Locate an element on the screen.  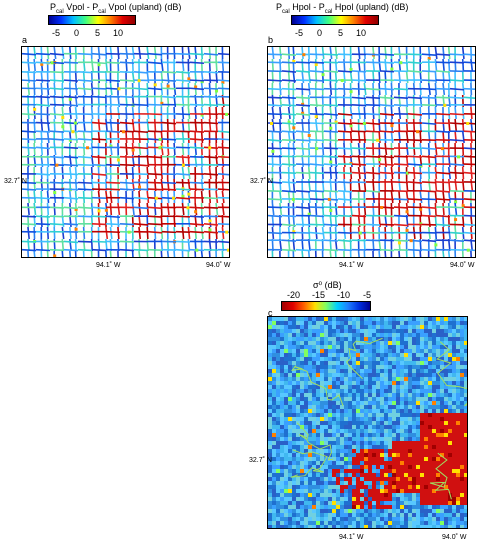
colorbar-c-tick: -15 is located at coordinates (319, 295).